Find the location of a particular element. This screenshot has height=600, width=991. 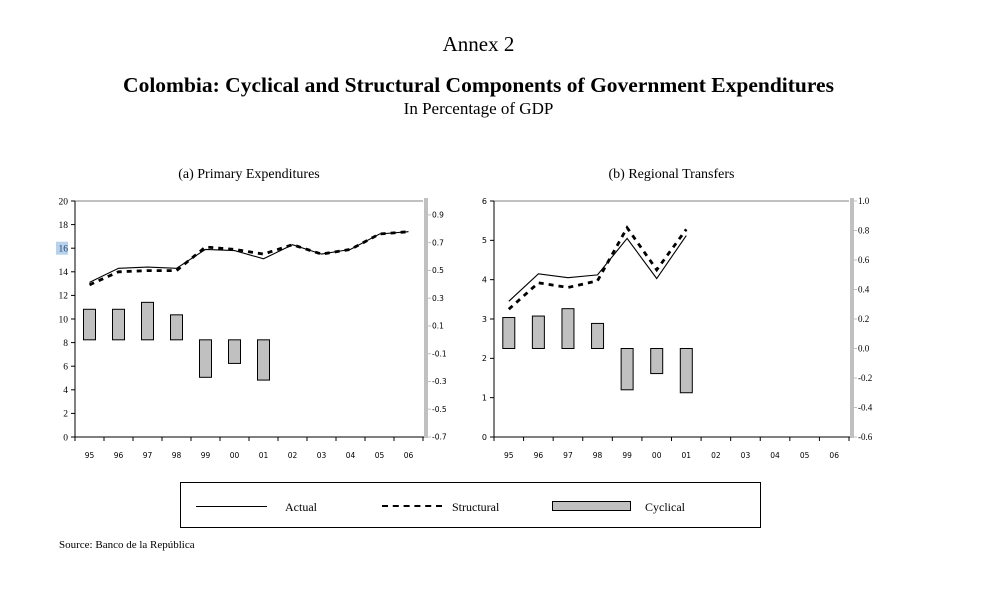

y2-tick-label: 0.4 is located at coordinates (864, 290).